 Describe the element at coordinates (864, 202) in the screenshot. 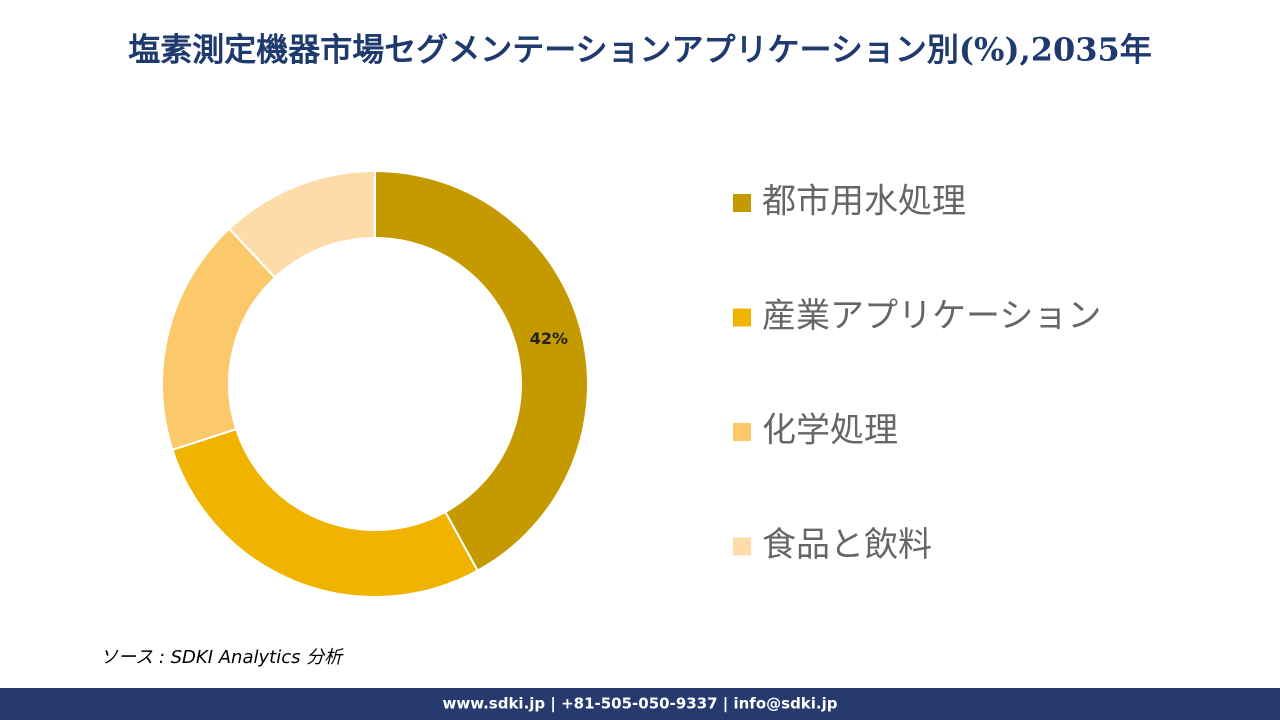

I see `legend-label: 都市用水処理` at that location.